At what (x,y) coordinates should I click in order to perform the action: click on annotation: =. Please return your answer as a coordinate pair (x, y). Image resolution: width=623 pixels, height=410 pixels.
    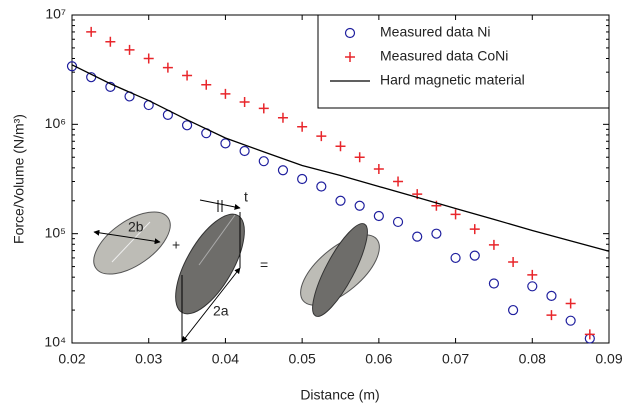
    Looking at the image, I should click on (264, 265).